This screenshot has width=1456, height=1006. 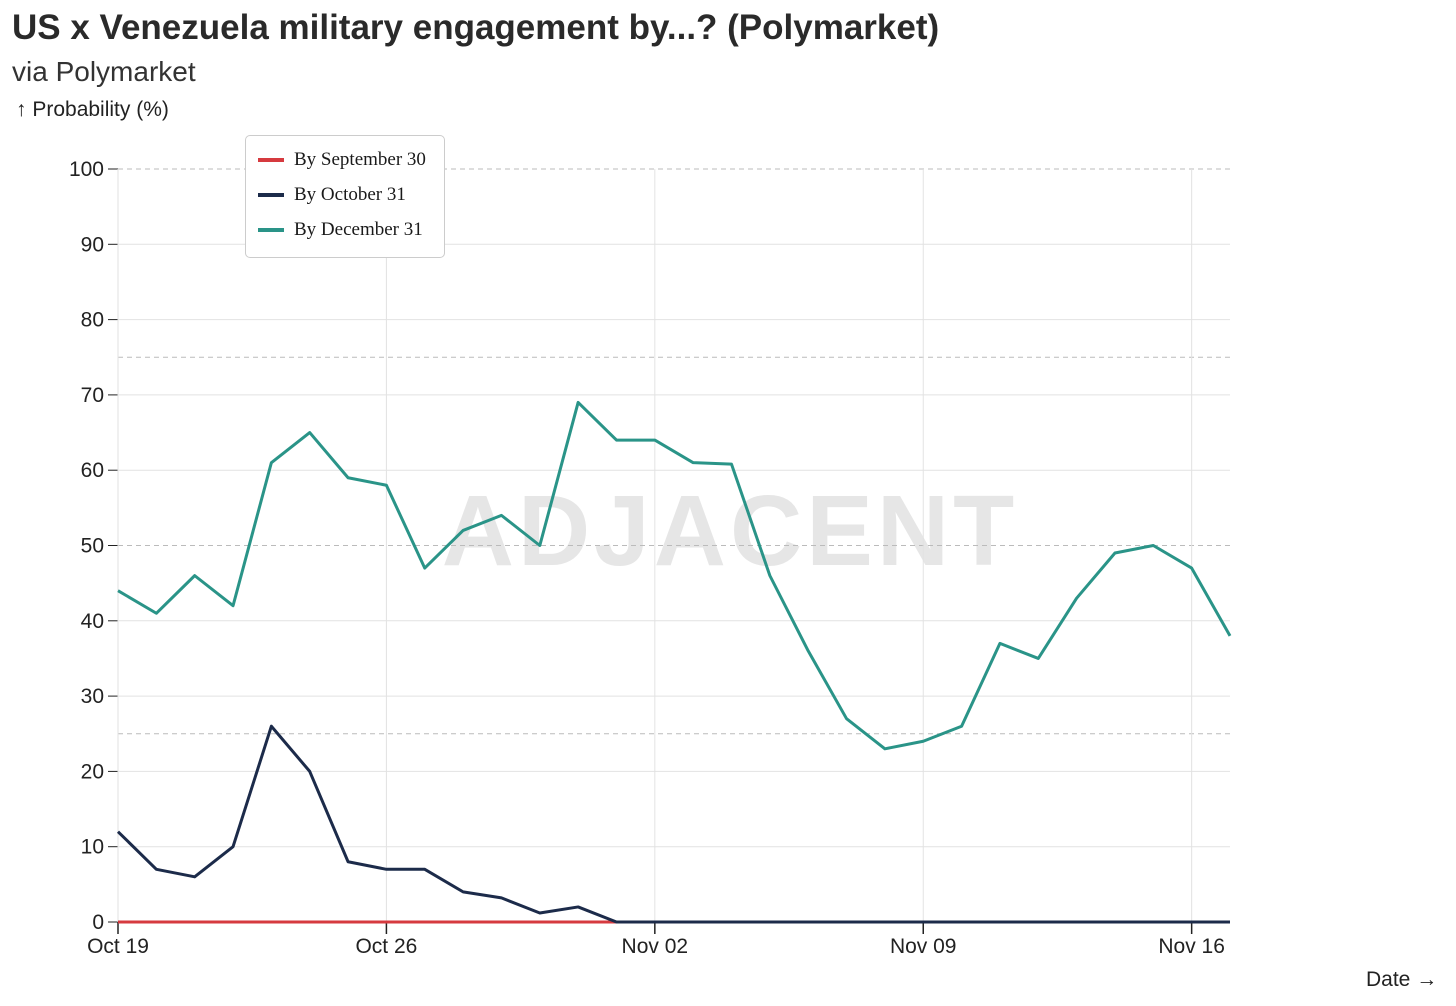 I want to click on legend-label: By December 31, so click(x=358, y=229).